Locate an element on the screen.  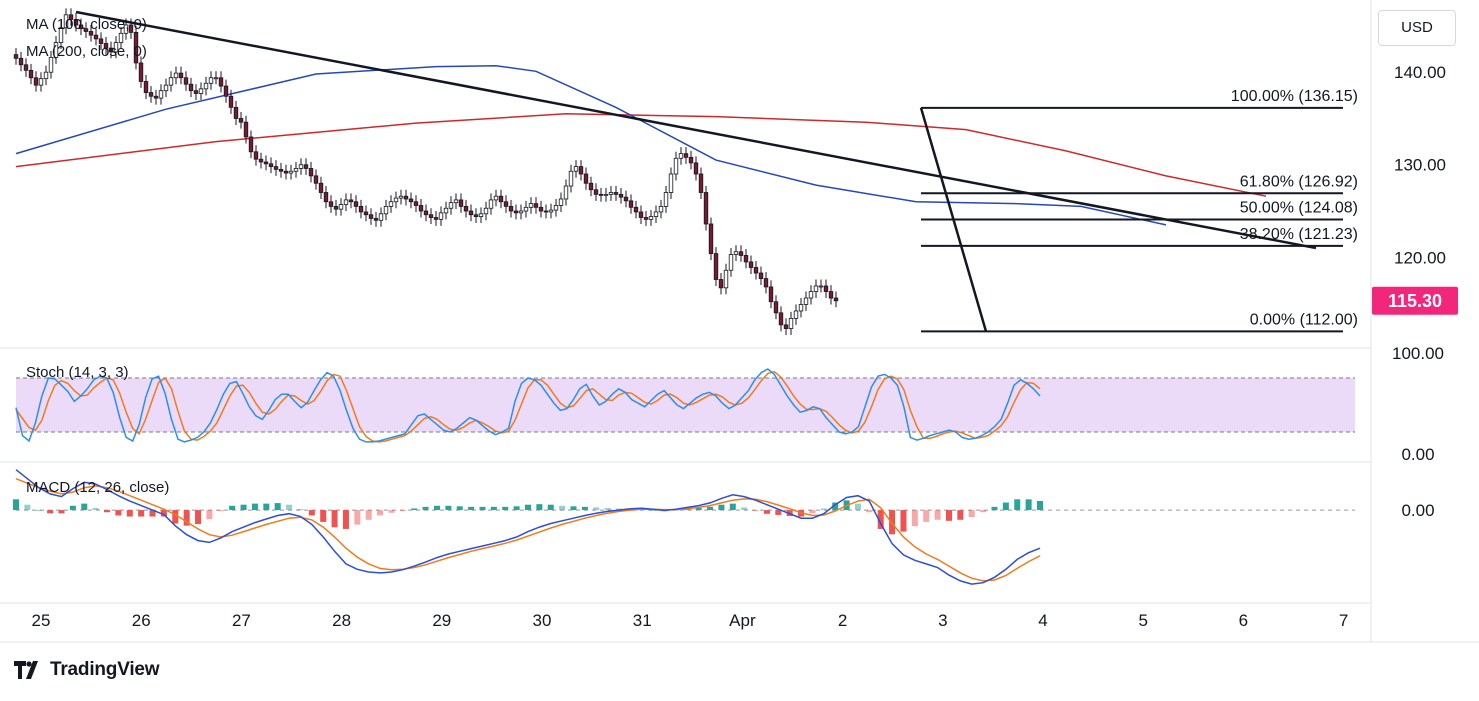
stoch-d-line is located at coordinates (528, 406).